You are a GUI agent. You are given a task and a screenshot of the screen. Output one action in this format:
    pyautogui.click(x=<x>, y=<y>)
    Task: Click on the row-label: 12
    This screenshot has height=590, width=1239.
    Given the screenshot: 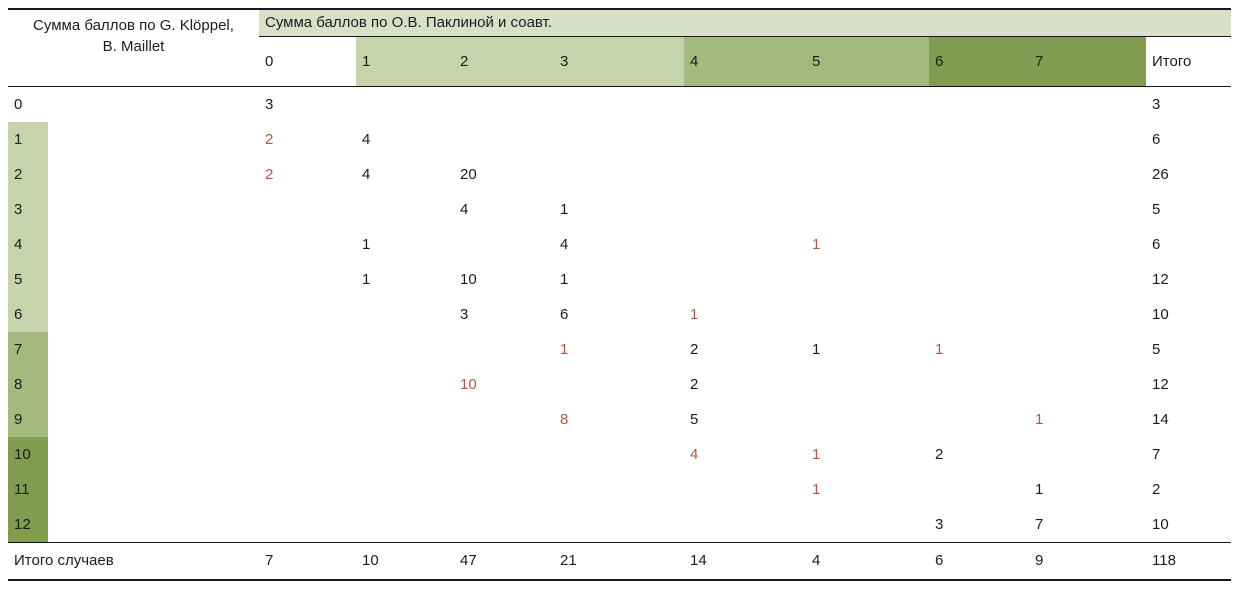 What is the action you would take?
    pyautogui.click(x=28, y=524)
    